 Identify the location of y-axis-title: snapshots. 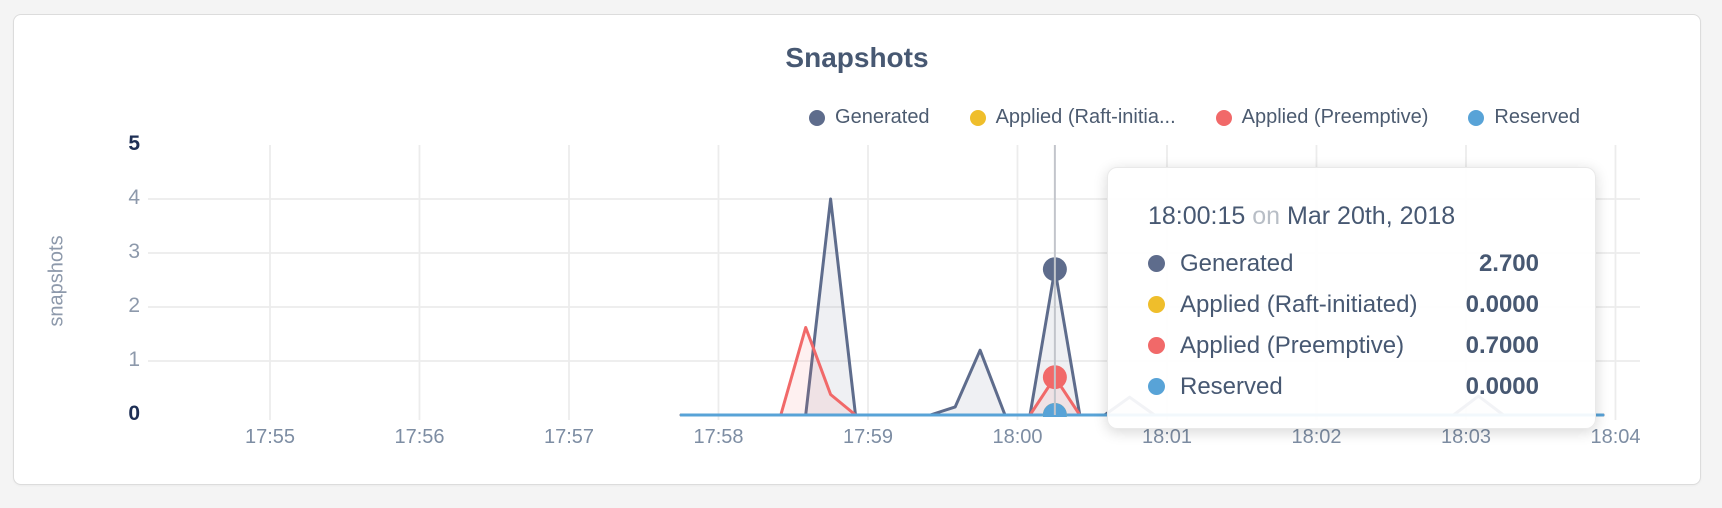
(56, 281).